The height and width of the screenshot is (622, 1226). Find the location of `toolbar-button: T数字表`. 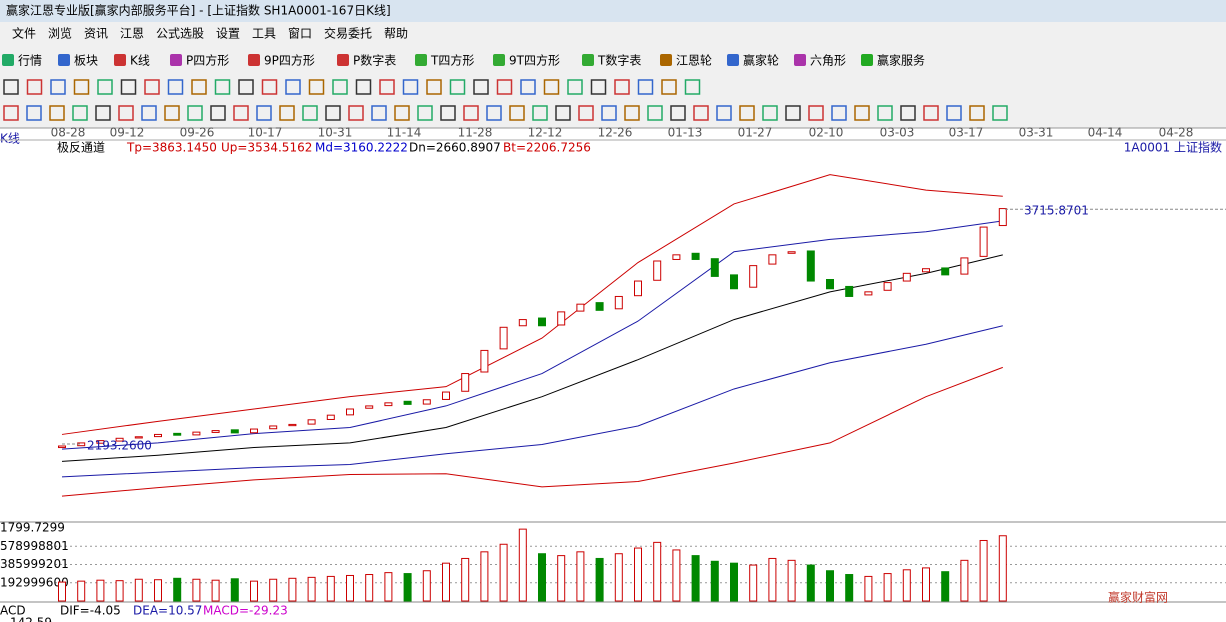

toolbar-button: T数字表 is located at coordinates (619, 60).